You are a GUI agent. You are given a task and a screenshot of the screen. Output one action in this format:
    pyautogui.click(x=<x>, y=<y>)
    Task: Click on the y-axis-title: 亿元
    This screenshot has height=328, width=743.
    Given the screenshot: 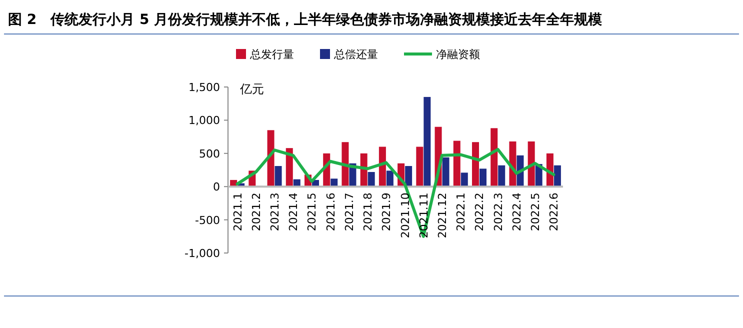 What is the action you would take?
    pyautogui.click(x=251, y=89)
    